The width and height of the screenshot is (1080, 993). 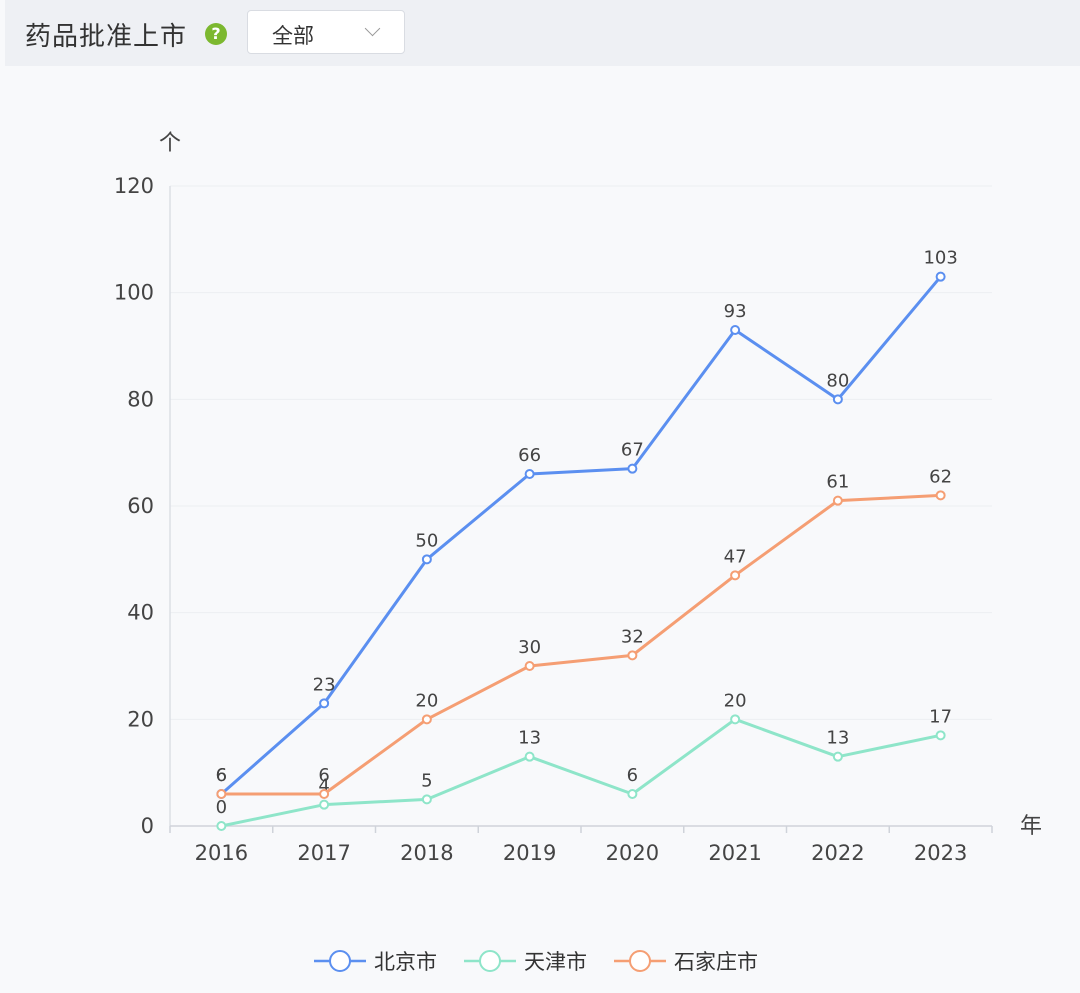 I want to click on x-tick-label: 2018, so click(x=426, y=853).